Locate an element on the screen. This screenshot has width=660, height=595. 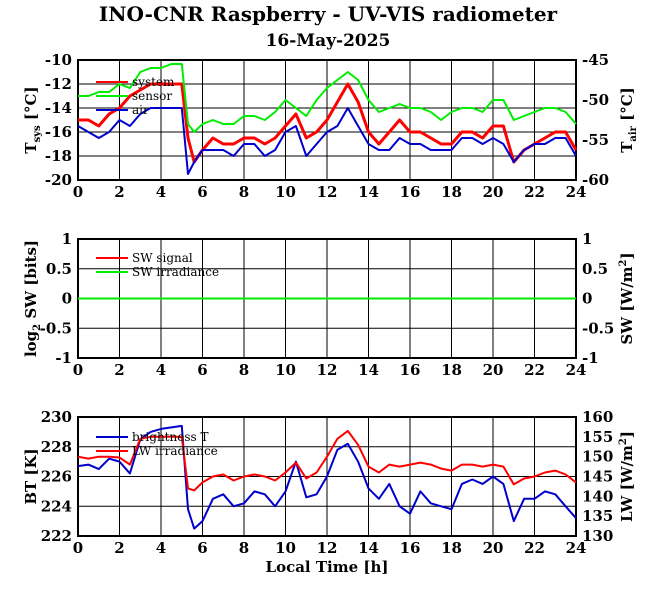
x-axis-label: Local Time [h] is located at coordinates (327, 567).